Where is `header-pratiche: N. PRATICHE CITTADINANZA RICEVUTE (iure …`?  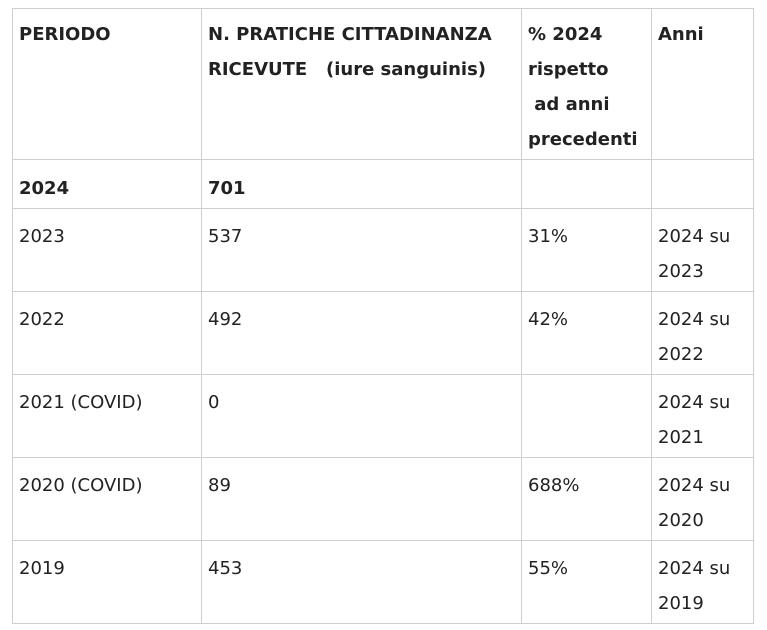
header-pratiche: N. PRATICHE CITTADINANZA RICEVUTE (iure … is located at coordinates (361, 84).